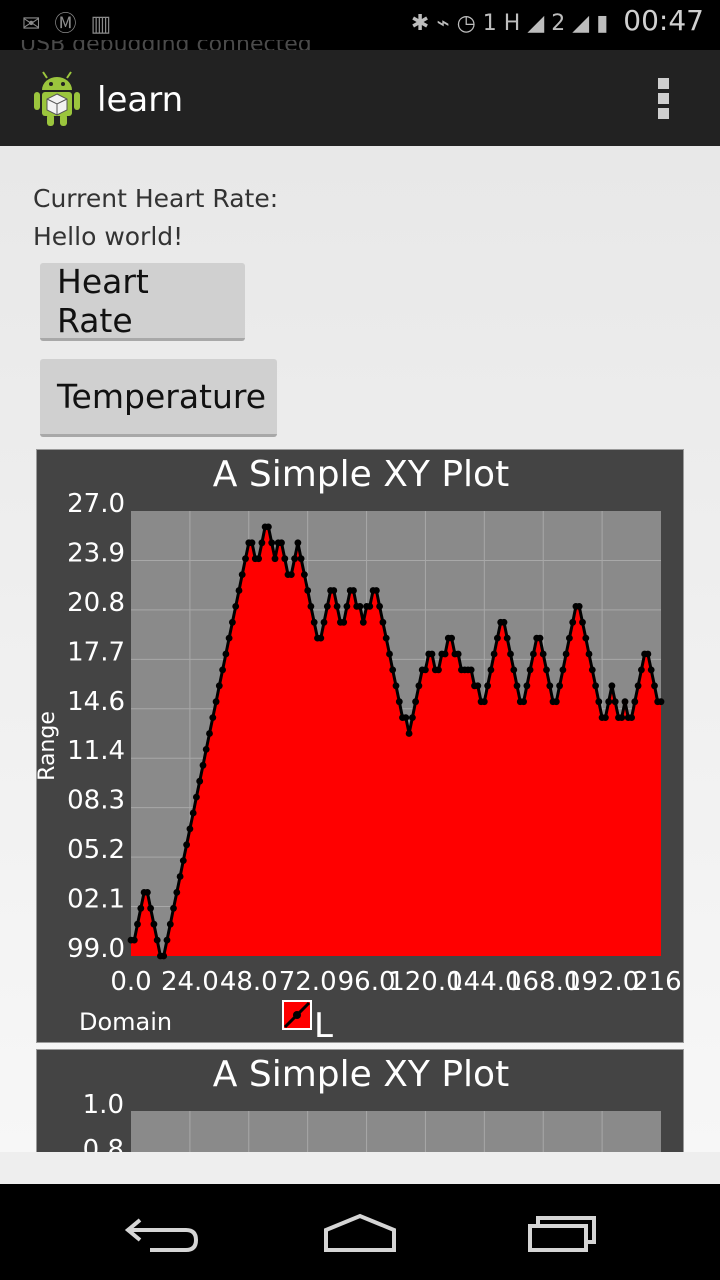  What do you see at coordinates (602, 982) in the screenshot?
I see `x-tick-label: 192.0` at bounding box center [602, 982].